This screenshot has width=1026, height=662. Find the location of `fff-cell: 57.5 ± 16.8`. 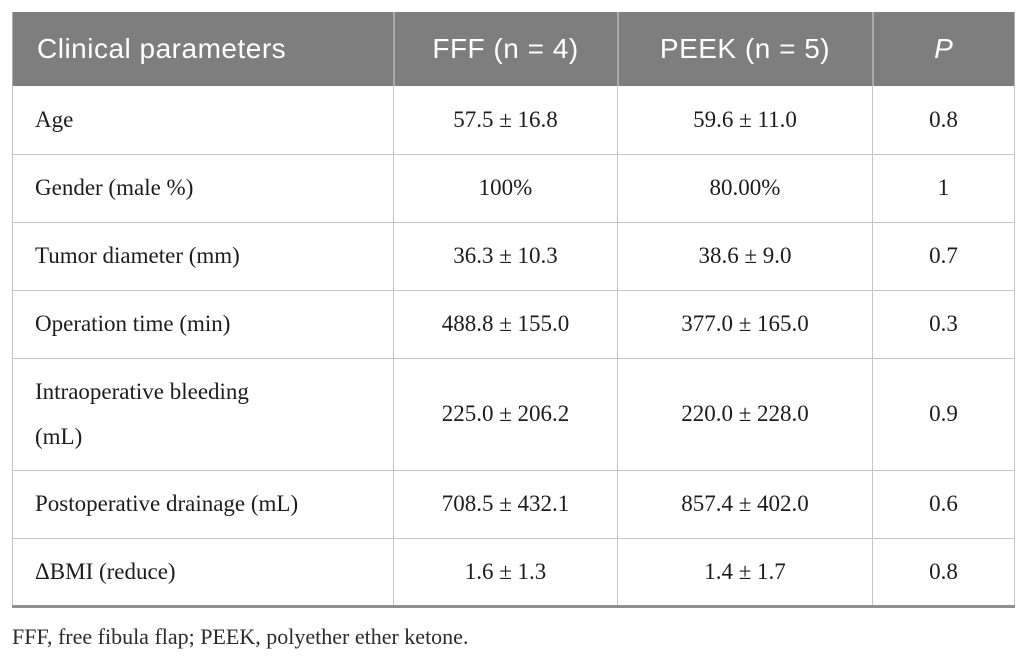

fff-cell: 57.5 ± 16.8 is located at coordinates (505, 120).